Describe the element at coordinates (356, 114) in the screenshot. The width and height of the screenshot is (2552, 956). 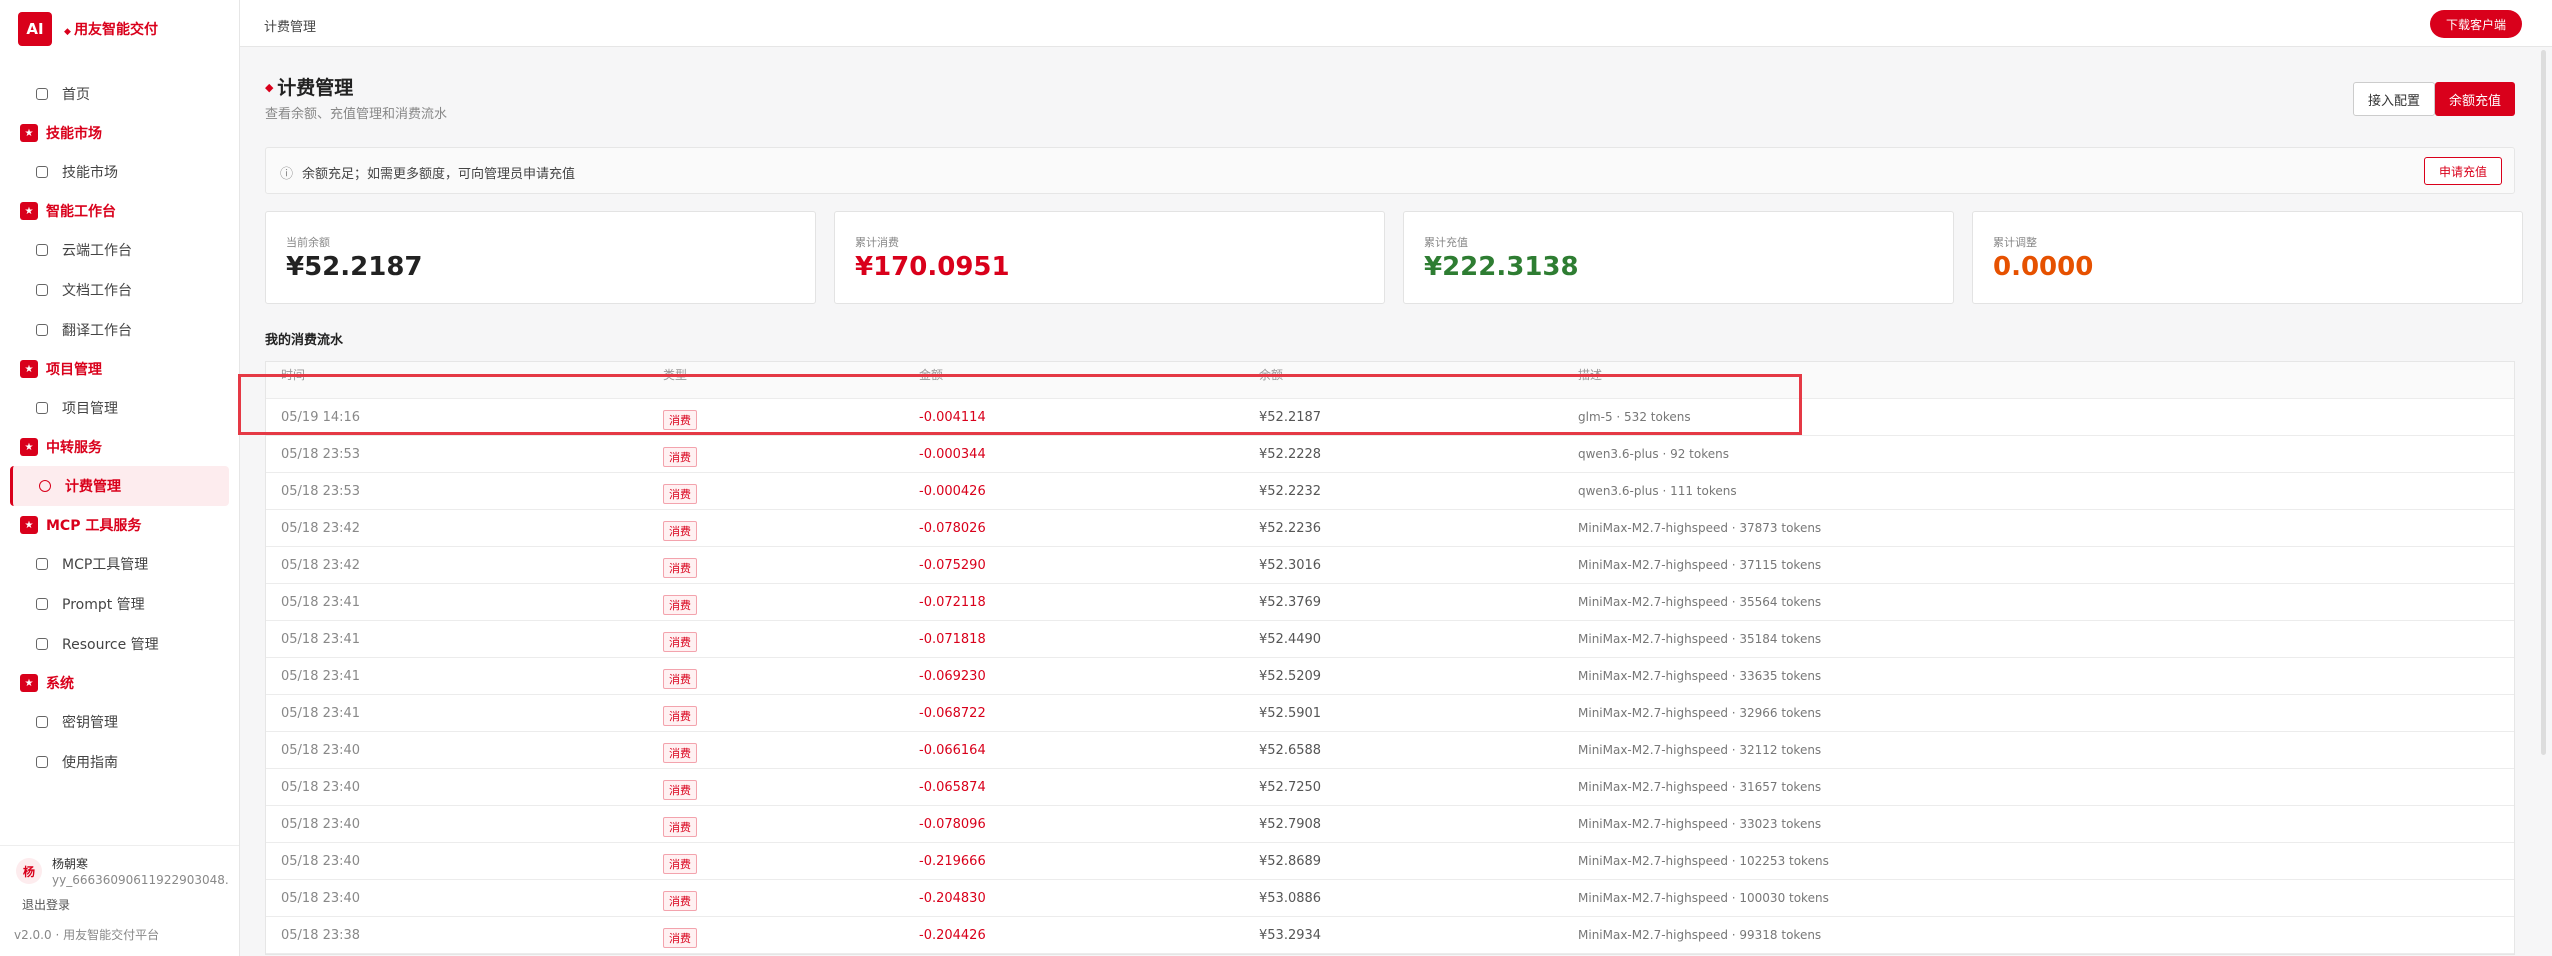
I see `page-subtitle: 查看余额、充值管理和消费流水` at that location.